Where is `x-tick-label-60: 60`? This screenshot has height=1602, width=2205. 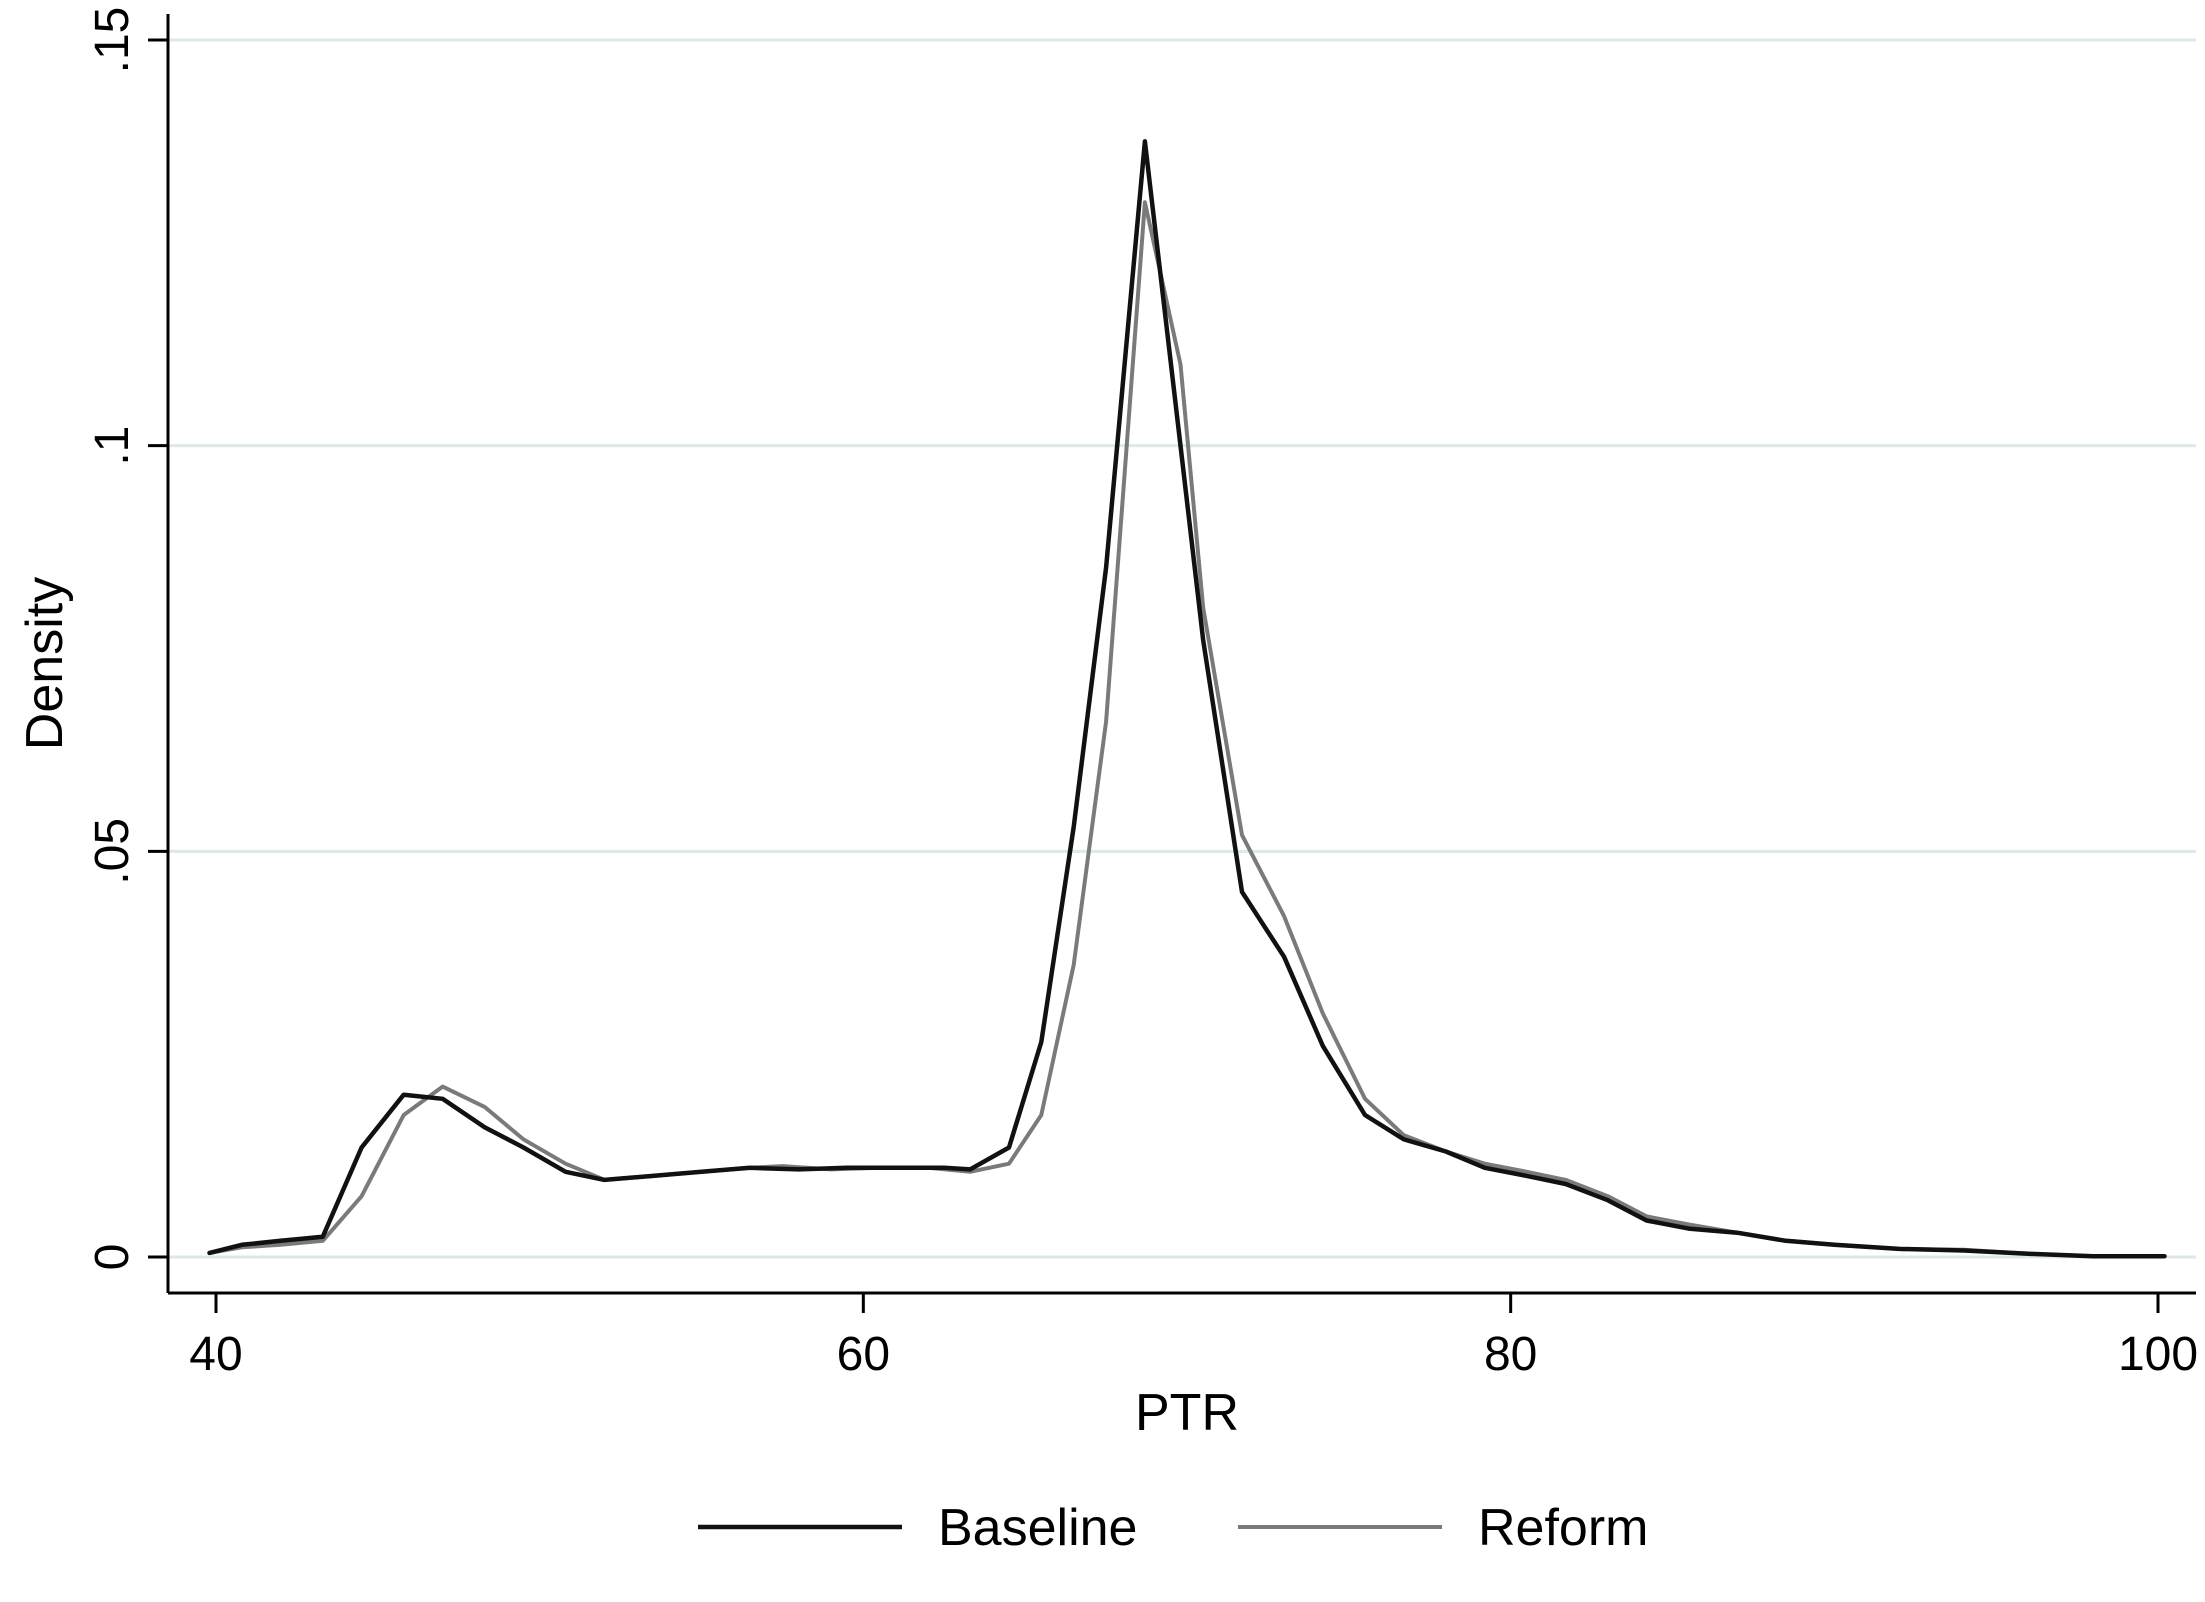
x-tick-label-60: 60 is located at coordinates (863, 1354).